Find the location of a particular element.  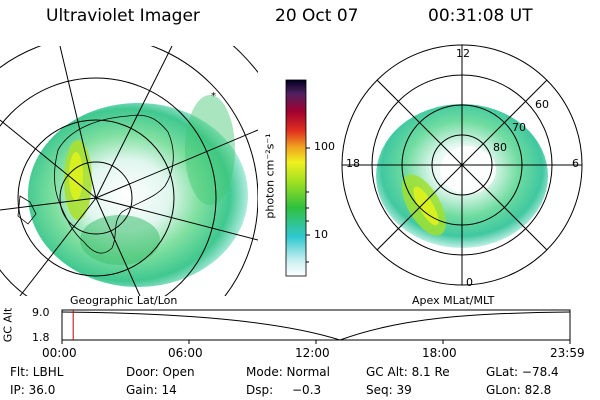

gc-alt-info: GC Alt: 8.1 Re is located at coordinates (408, 372).